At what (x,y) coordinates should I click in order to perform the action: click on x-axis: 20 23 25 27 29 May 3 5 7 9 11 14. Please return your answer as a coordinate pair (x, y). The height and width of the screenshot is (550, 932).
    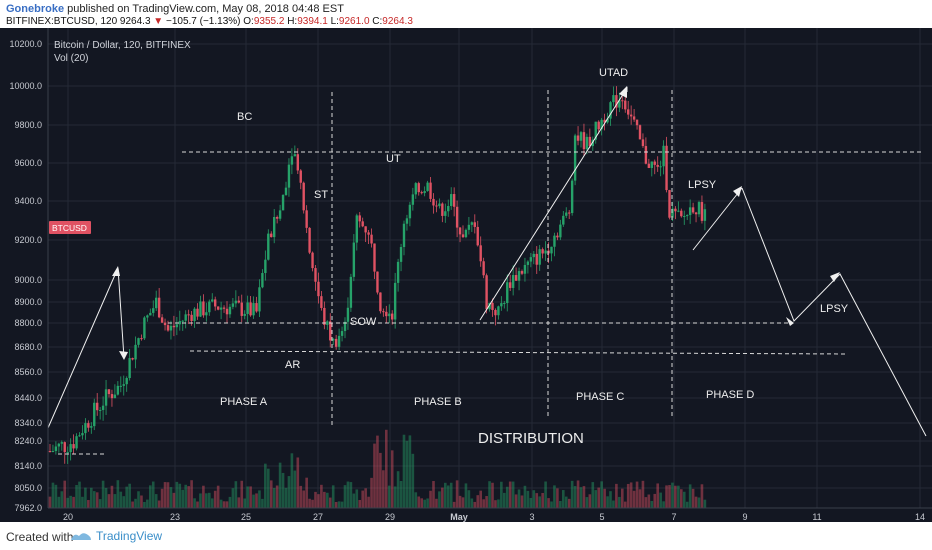
    Looking at the image, I should click on (494, 517).